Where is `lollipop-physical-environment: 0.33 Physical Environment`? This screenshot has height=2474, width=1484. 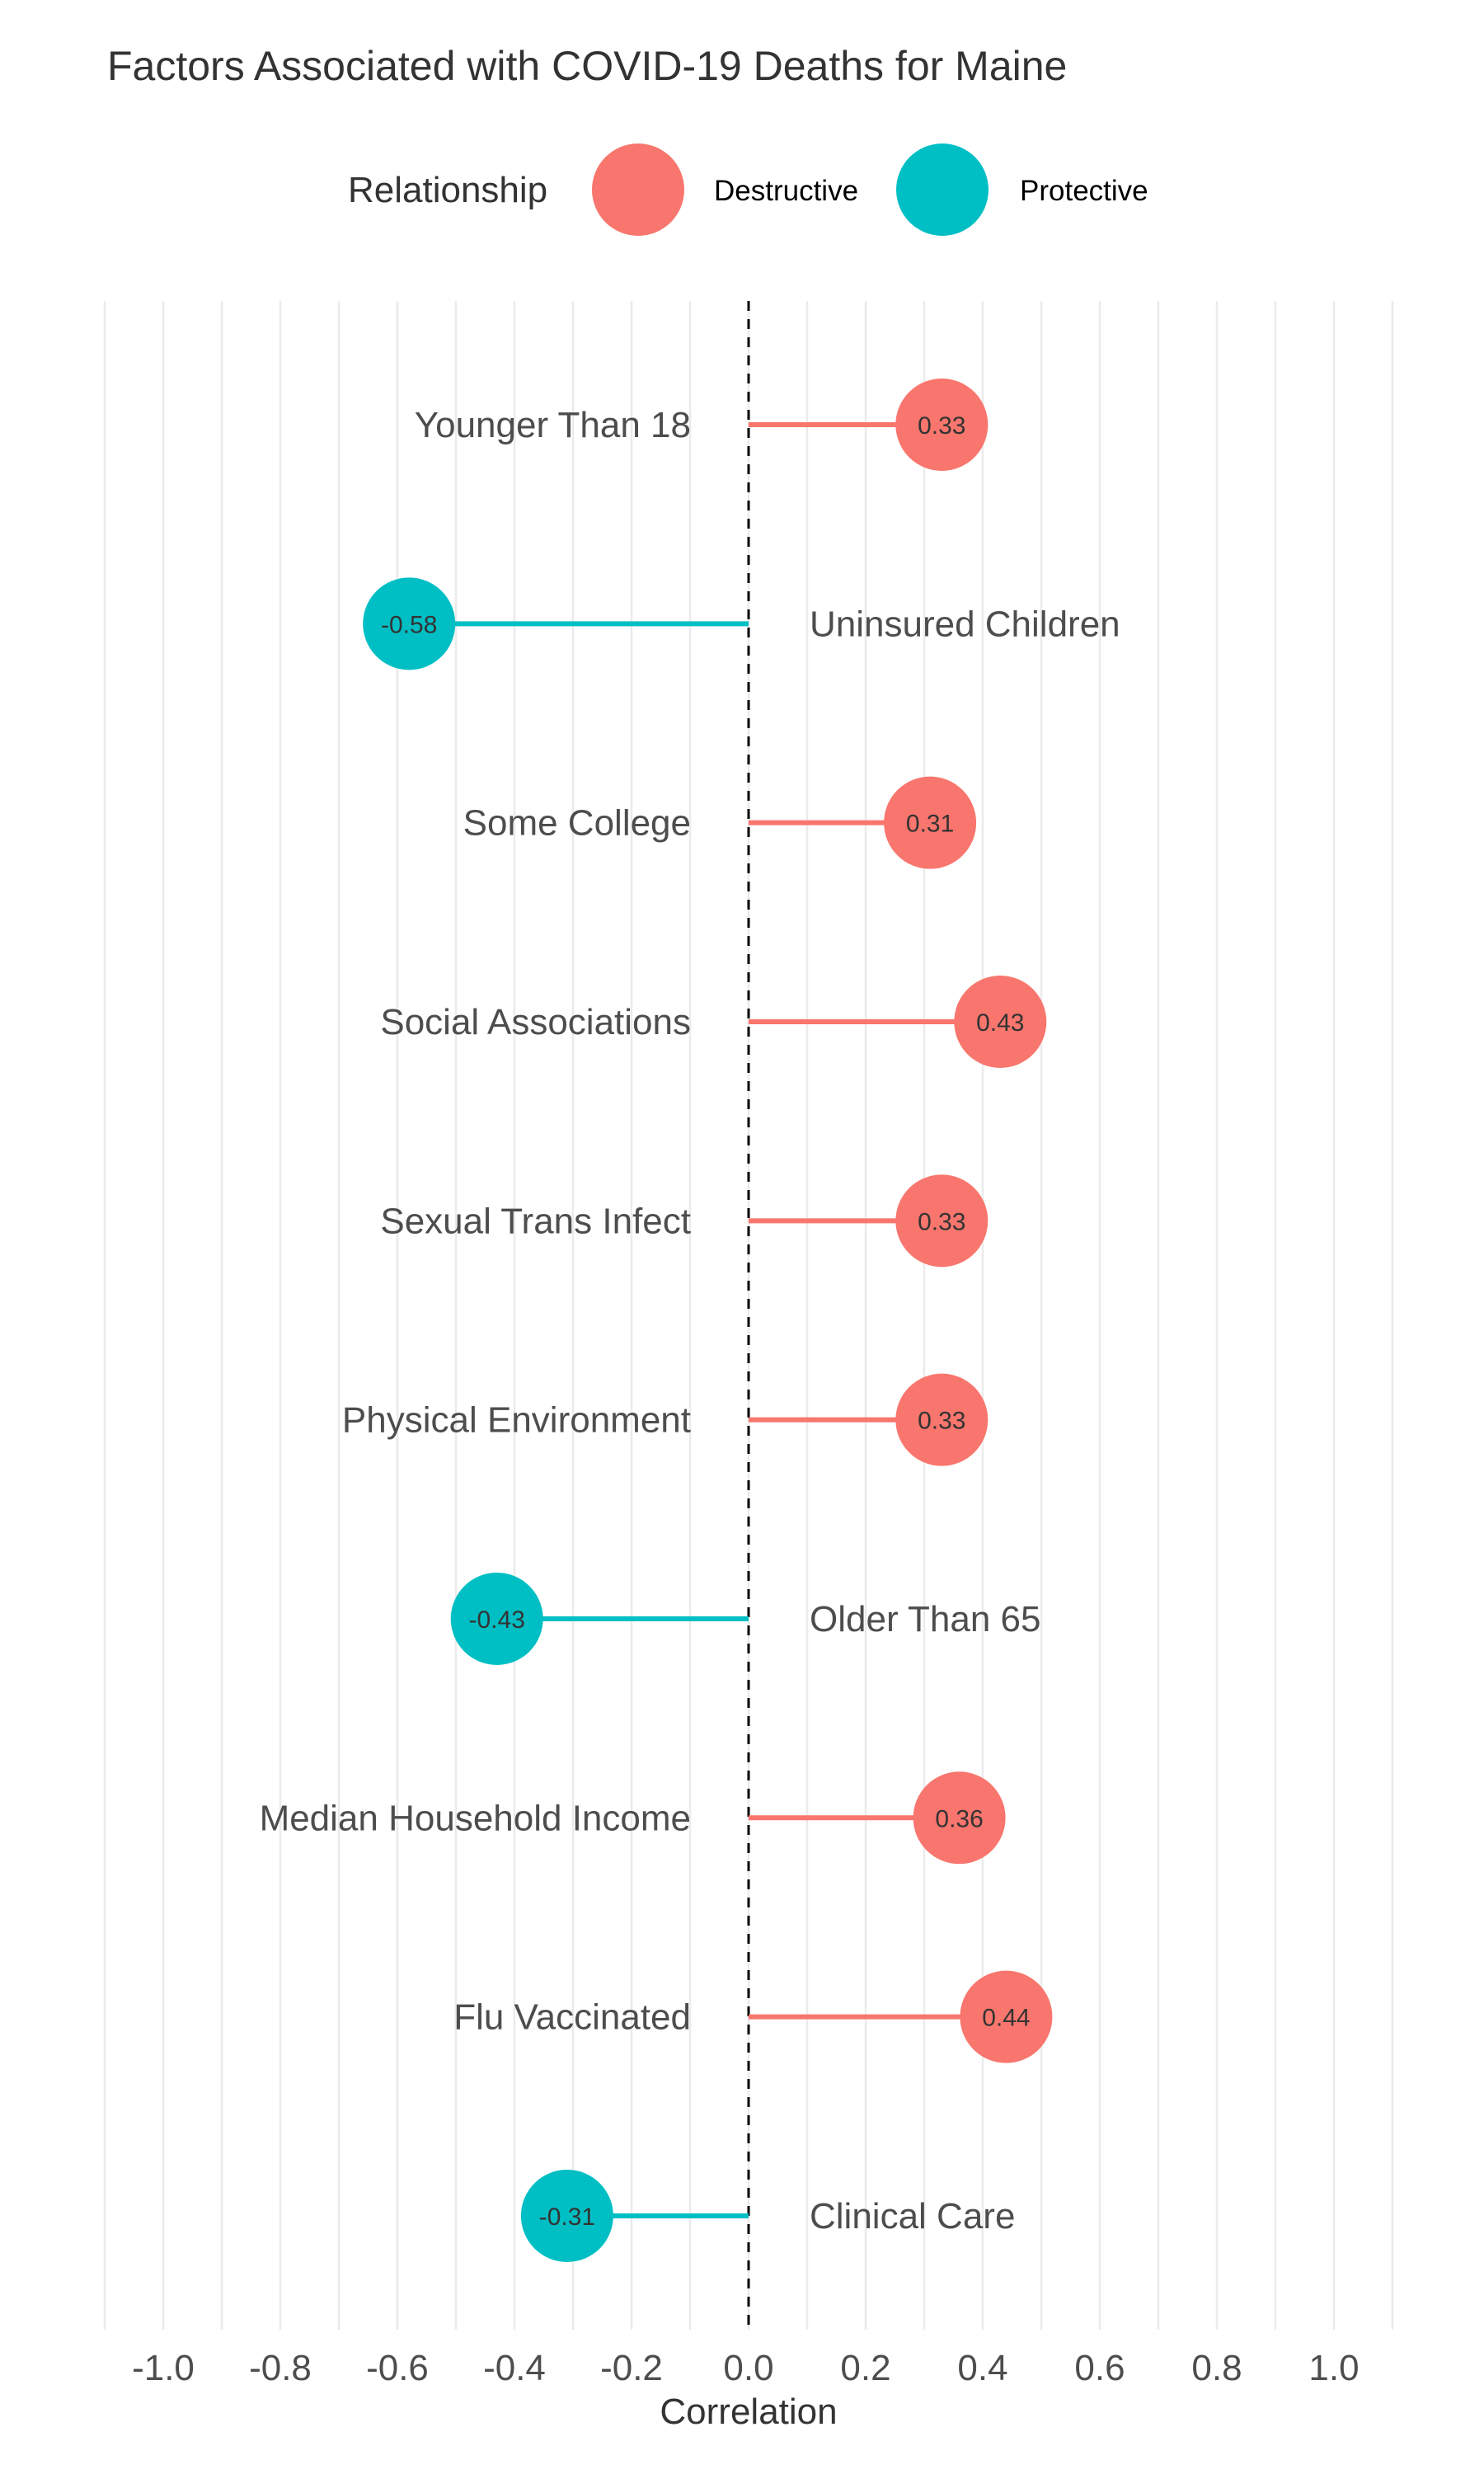
lollipop-physical-environment: 0.33 Physical Environment is located at coordinates (665, 1419).